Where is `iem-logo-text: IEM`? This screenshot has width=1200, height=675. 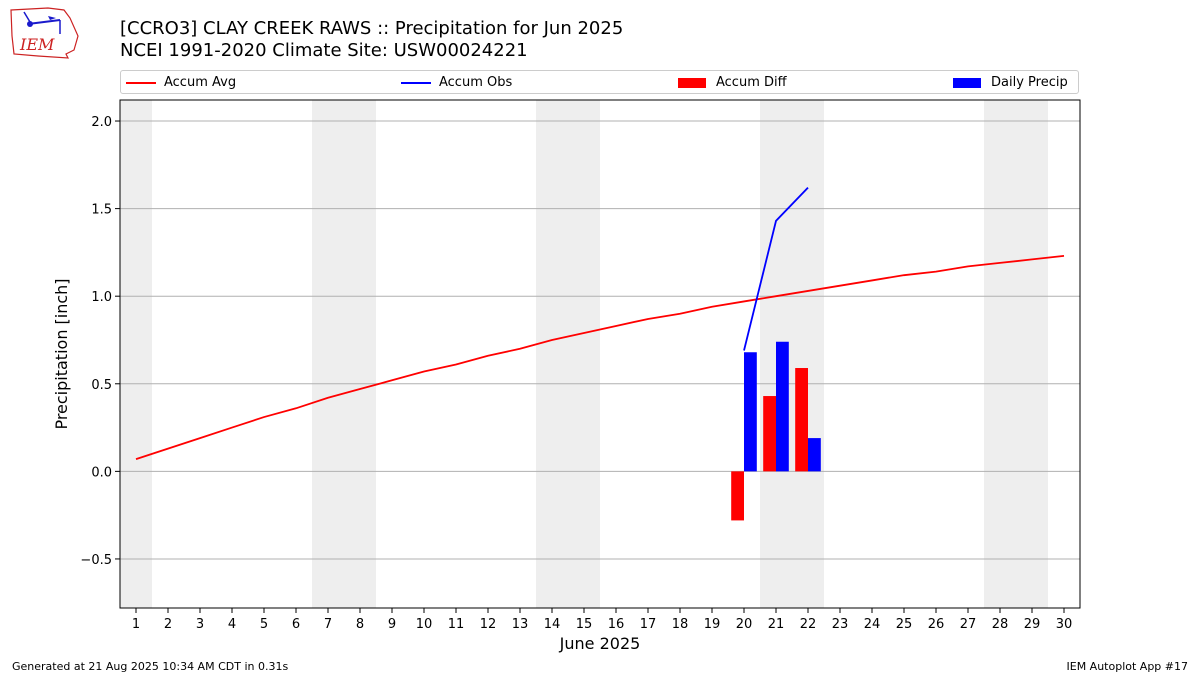 iem-logo-text: IEM is located at coordinates (37, 44).